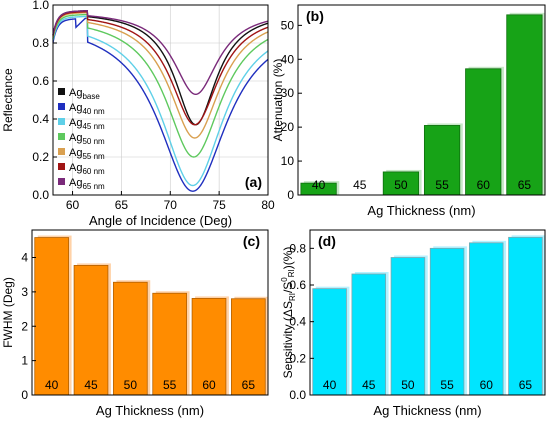 This screenshot has width=550, height=446. I want to click on legend-label: Ag40 nm, so click(87, 109).